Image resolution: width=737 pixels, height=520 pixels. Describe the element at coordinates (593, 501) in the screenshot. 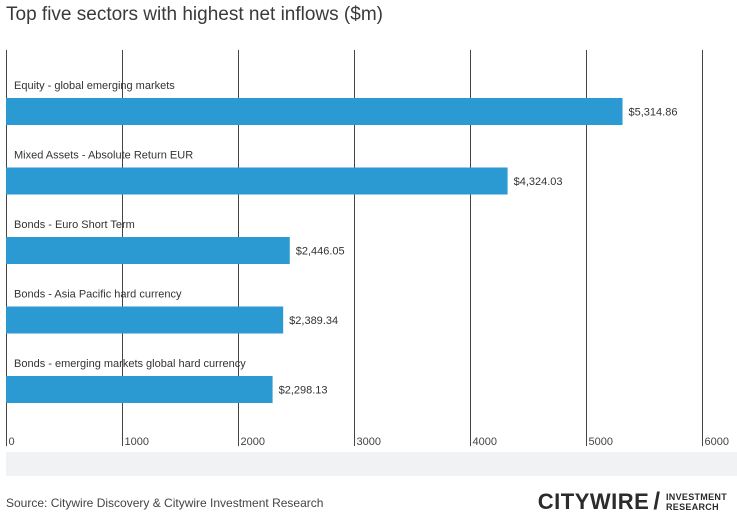

I see `logo-wordmark: CITYWIRE` at that location.